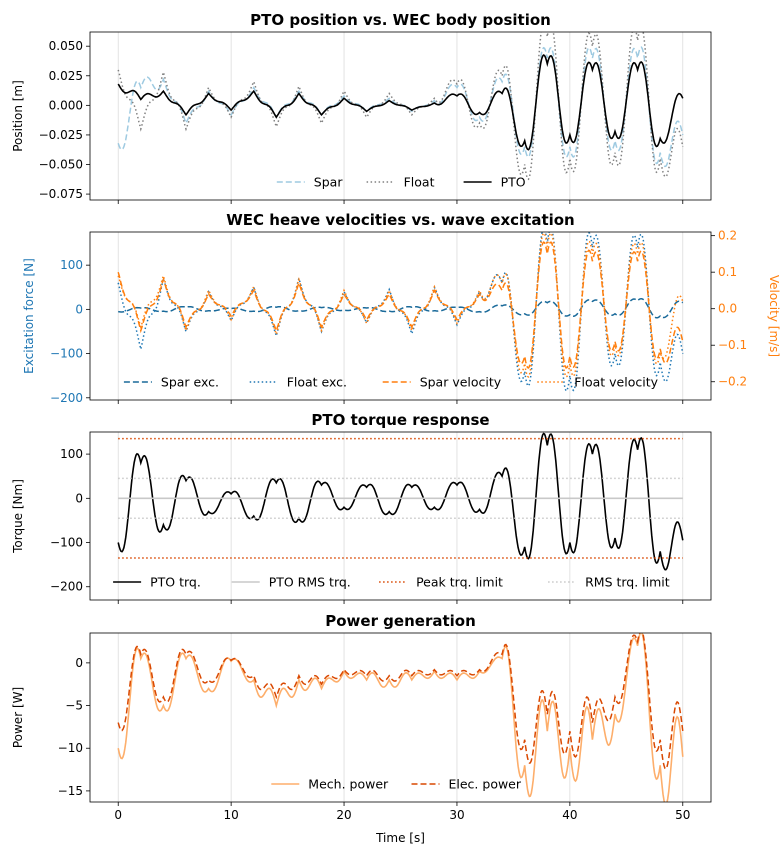 This screenshot has width=783, height=855. Describe the element at coordinates (61, 194) in the screenshot. I see `y-tick-label: −0.075` at that location.